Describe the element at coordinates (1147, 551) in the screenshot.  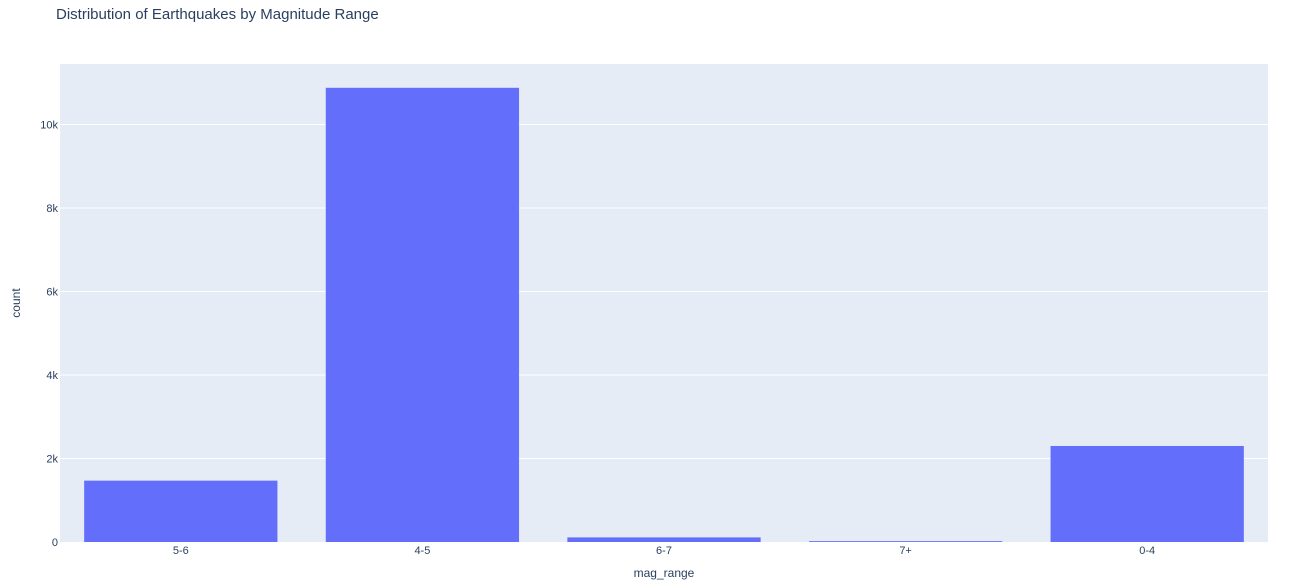
I see `x-tick-label: 0-4` at that location.